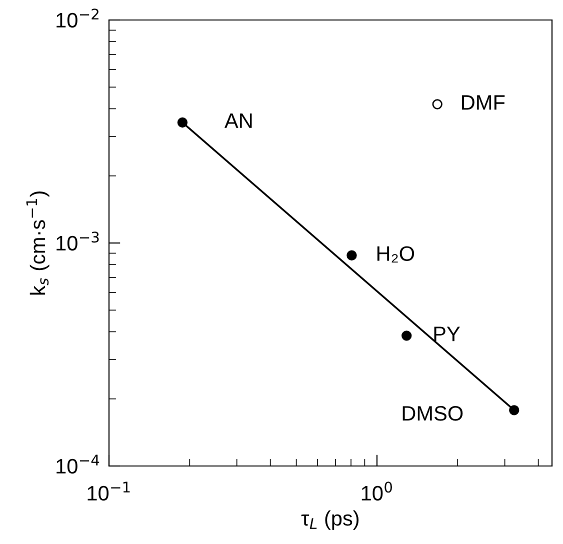 The width and height of the screenshot is (563, 544). Describe the element at coordinates (447, 334) in the screenshot. I see `annotation: PY` at that location.